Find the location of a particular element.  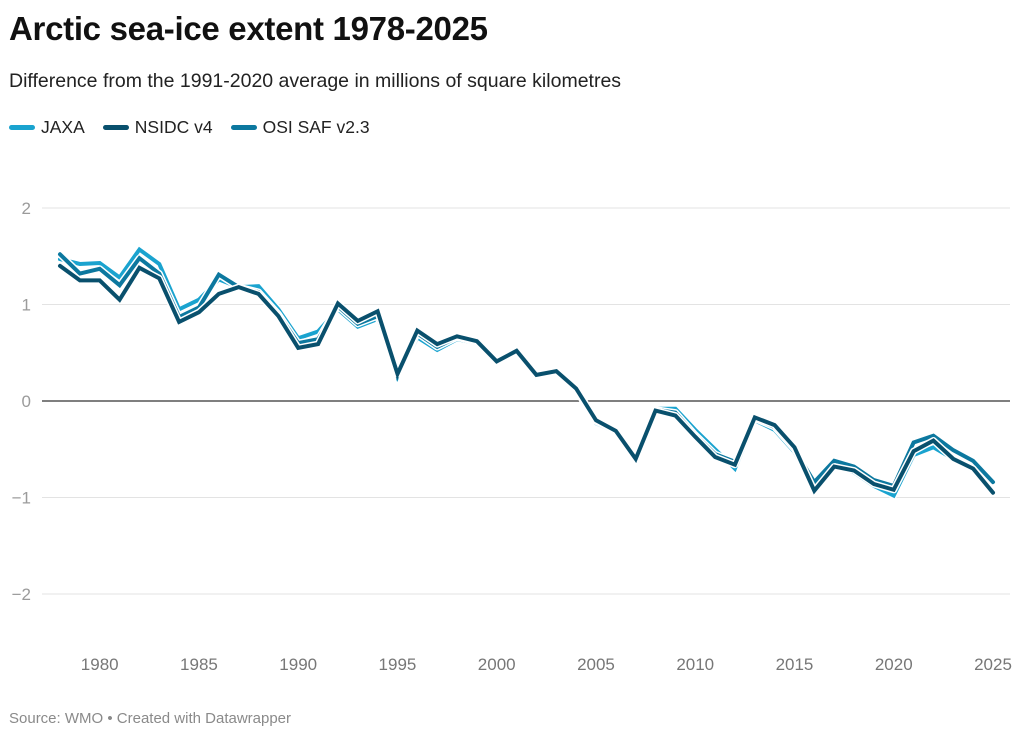

legend-item-nsidc: NSIDC v4 is located at coordinates (157, 127).